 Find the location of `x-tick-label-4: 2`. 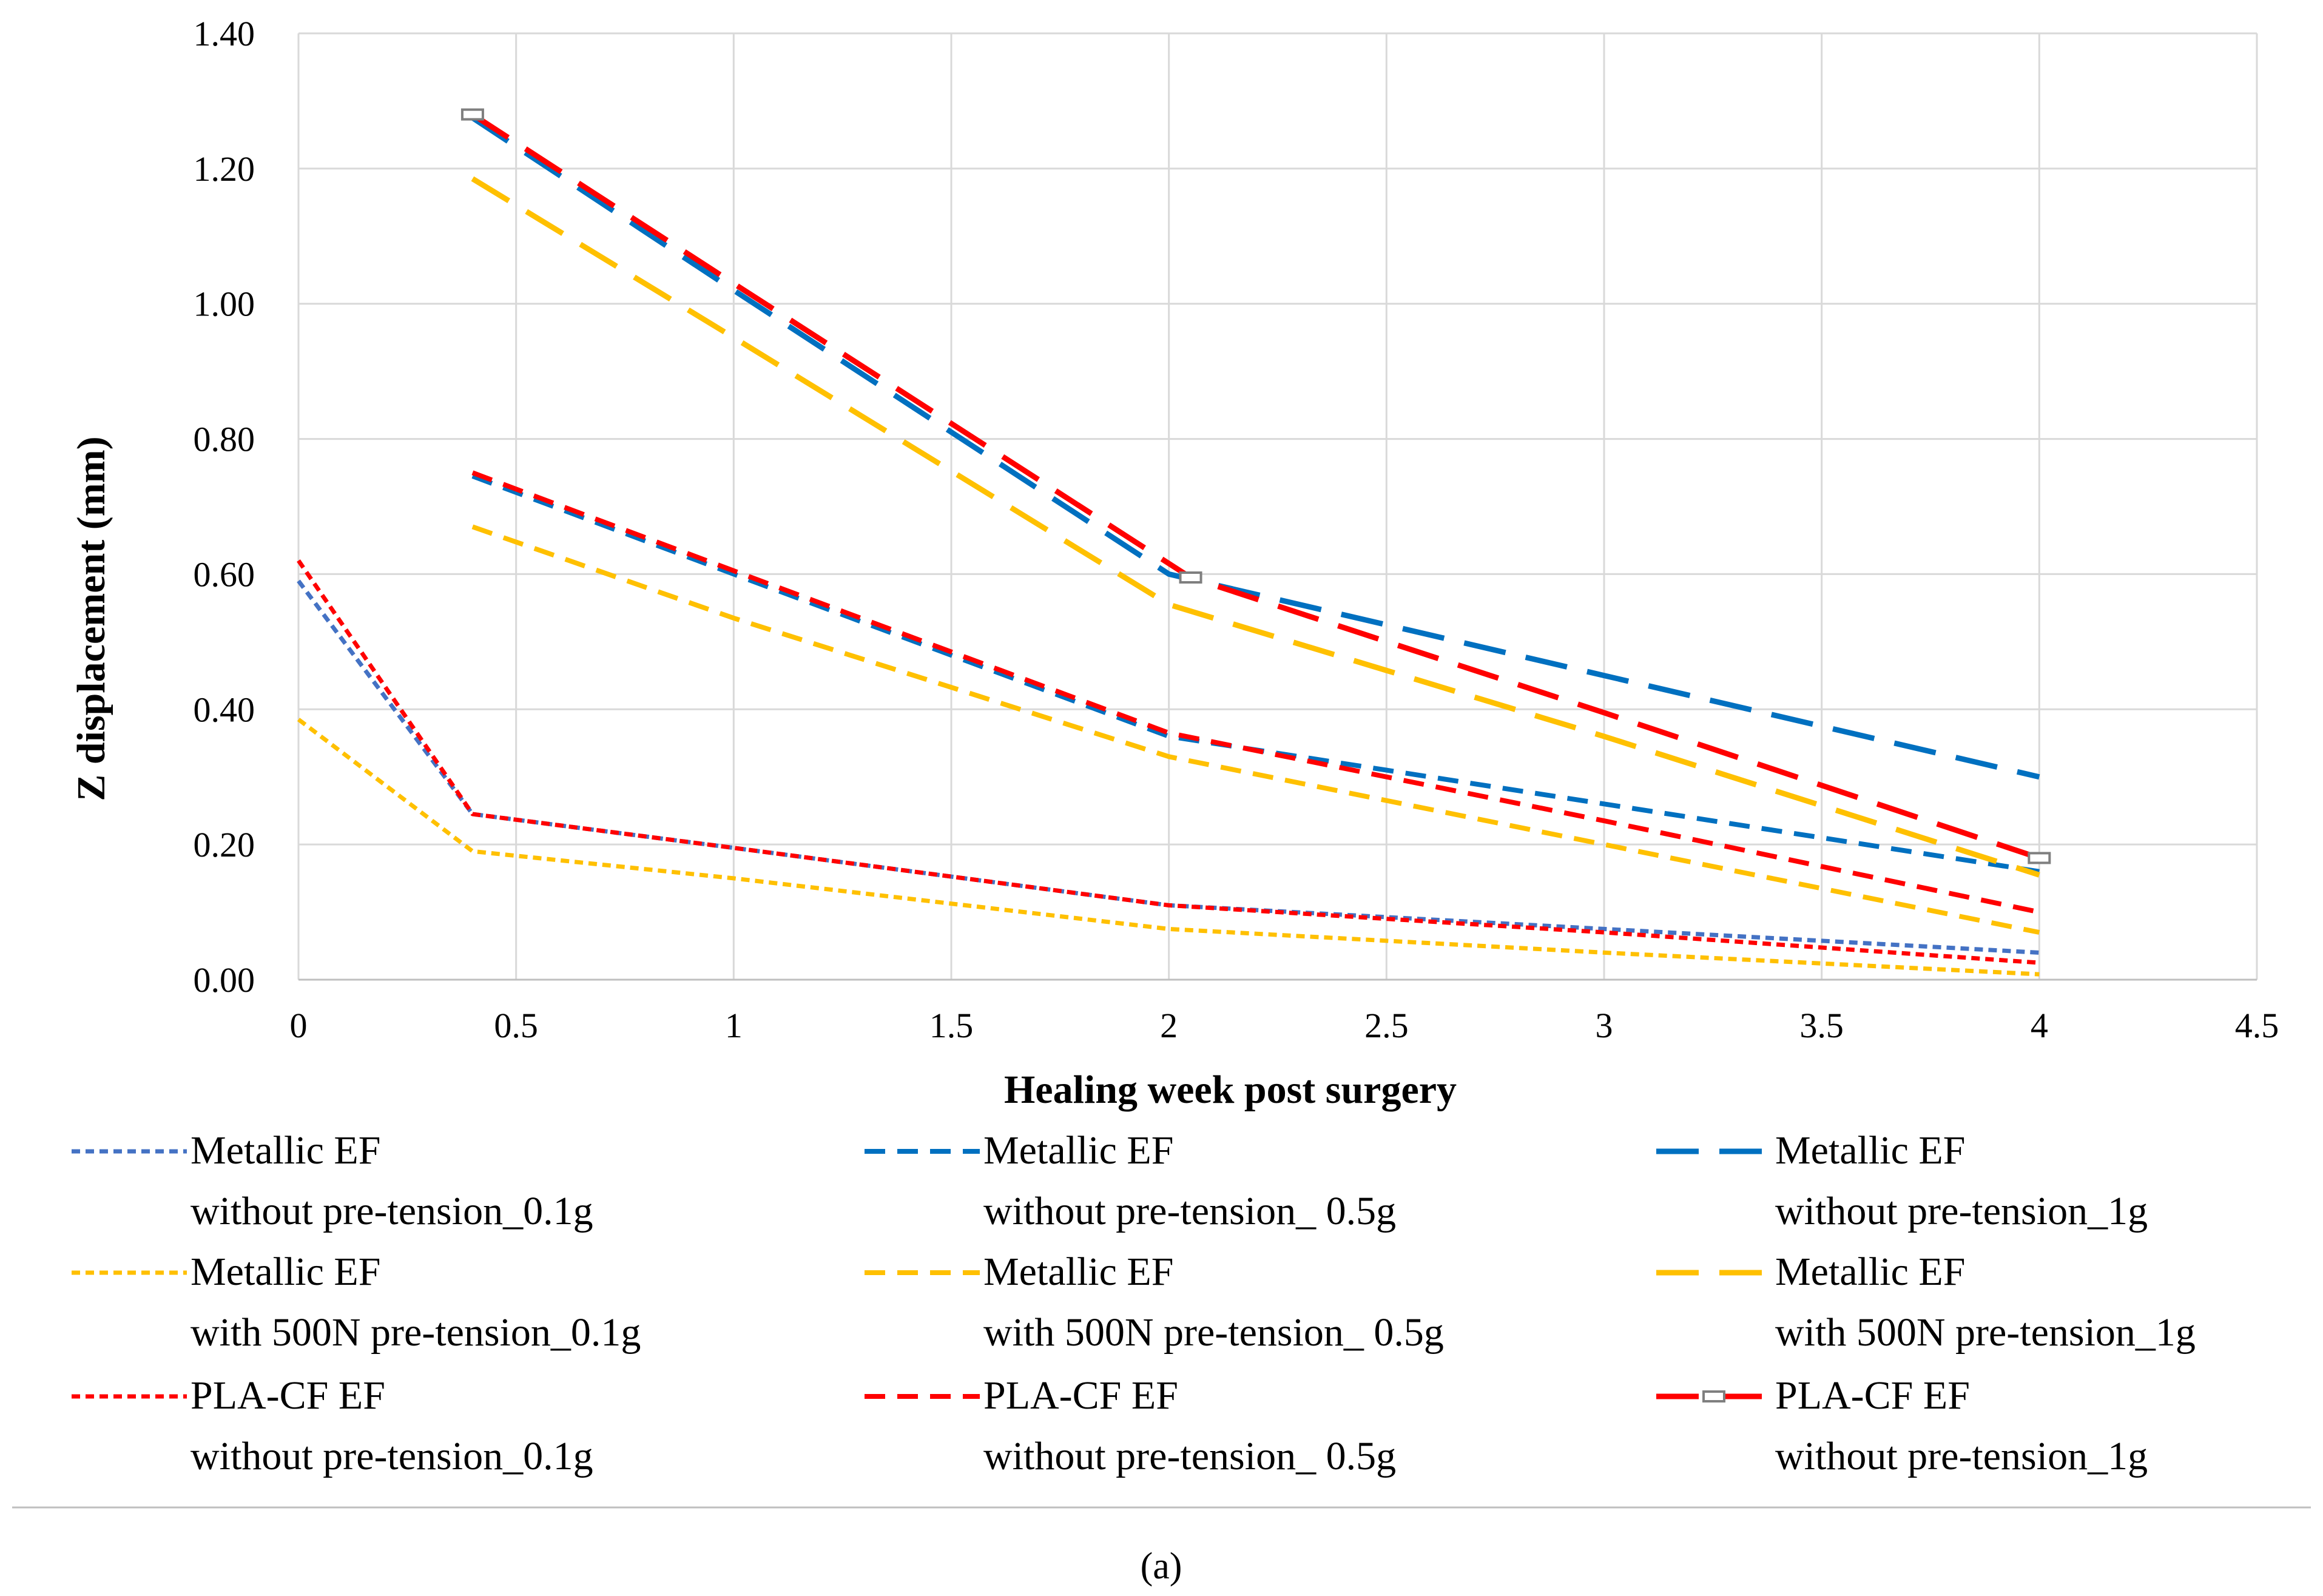

x-tick-label-4: 2 is located at coordinates (1169, 1025).